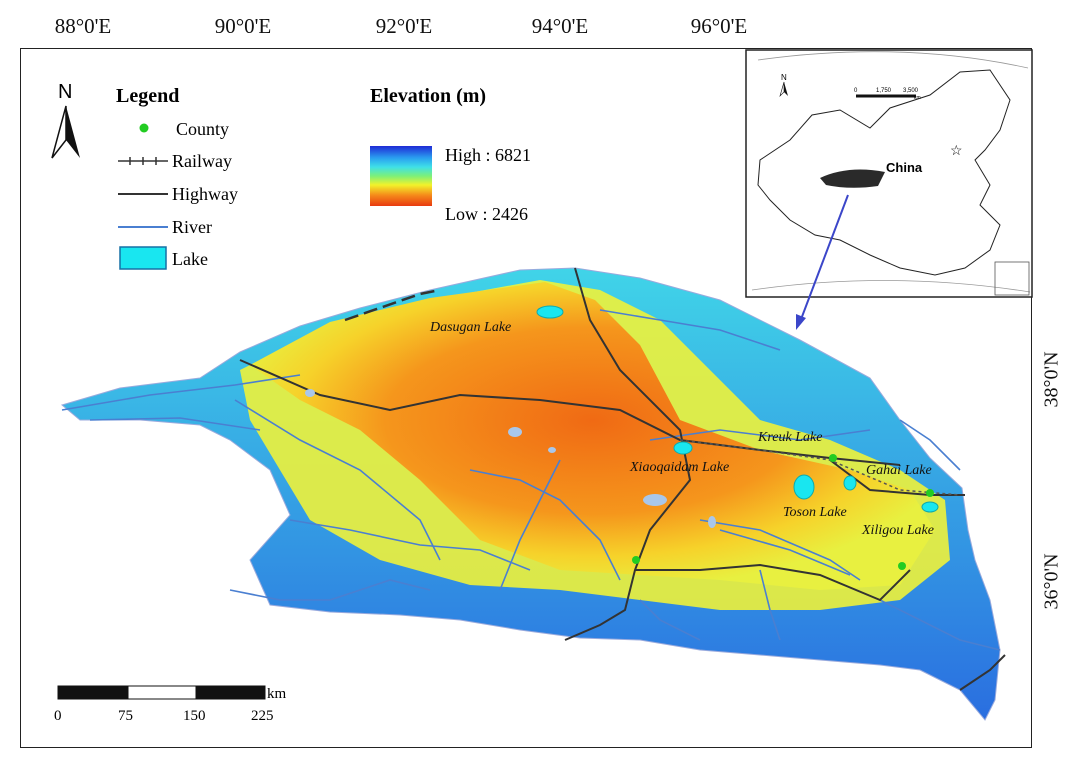 Image resolution: width=1084 pixels, height=769 pixels. Describe the element at coordinates (852, 178) in the screenshot. I see `study-area-inset` at that location.